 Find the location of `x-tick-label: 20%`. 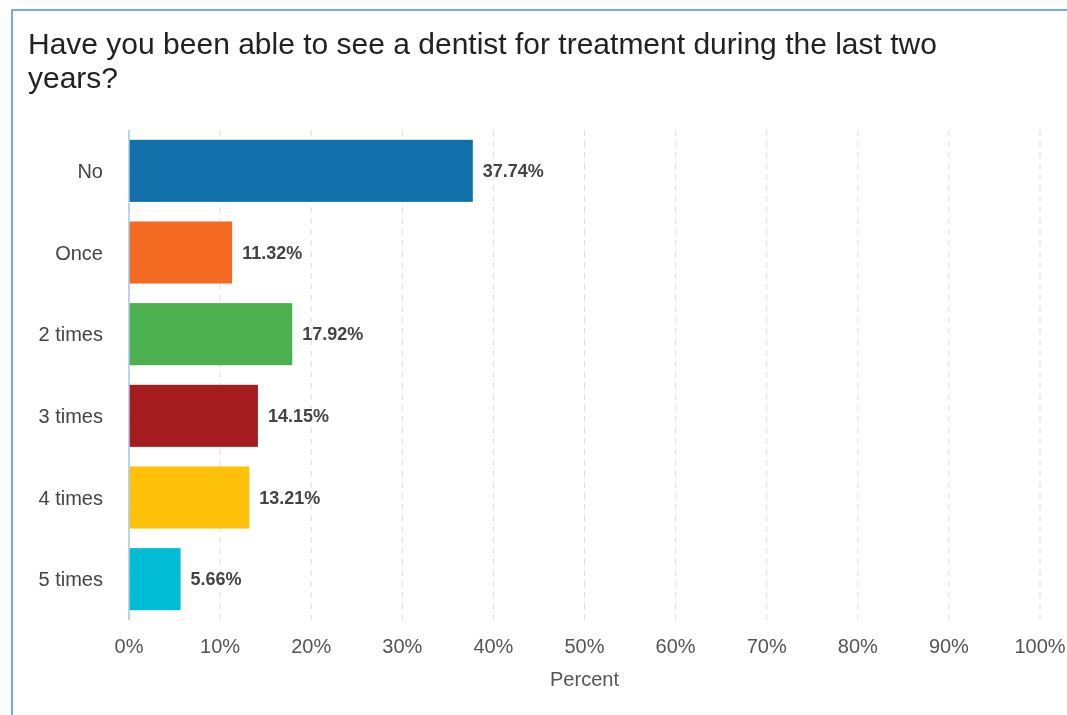

x-tick-label: 20% is located at coordinates (311, 646).